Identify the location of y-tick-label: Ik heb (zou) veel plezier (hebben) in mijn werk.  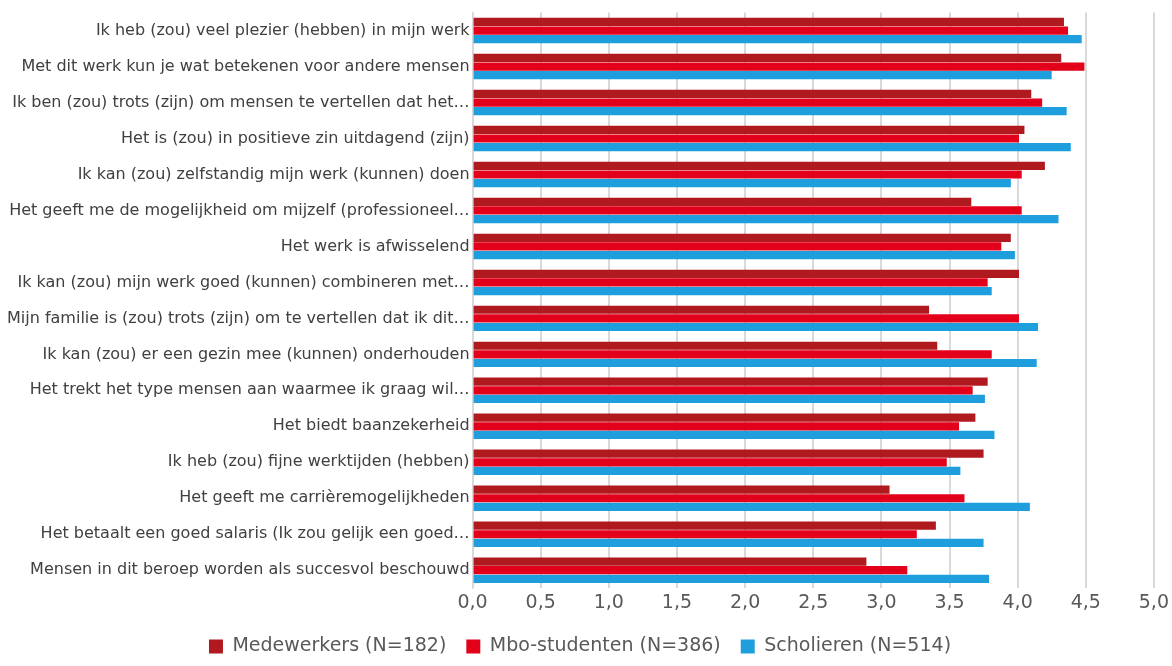
(283, 29).